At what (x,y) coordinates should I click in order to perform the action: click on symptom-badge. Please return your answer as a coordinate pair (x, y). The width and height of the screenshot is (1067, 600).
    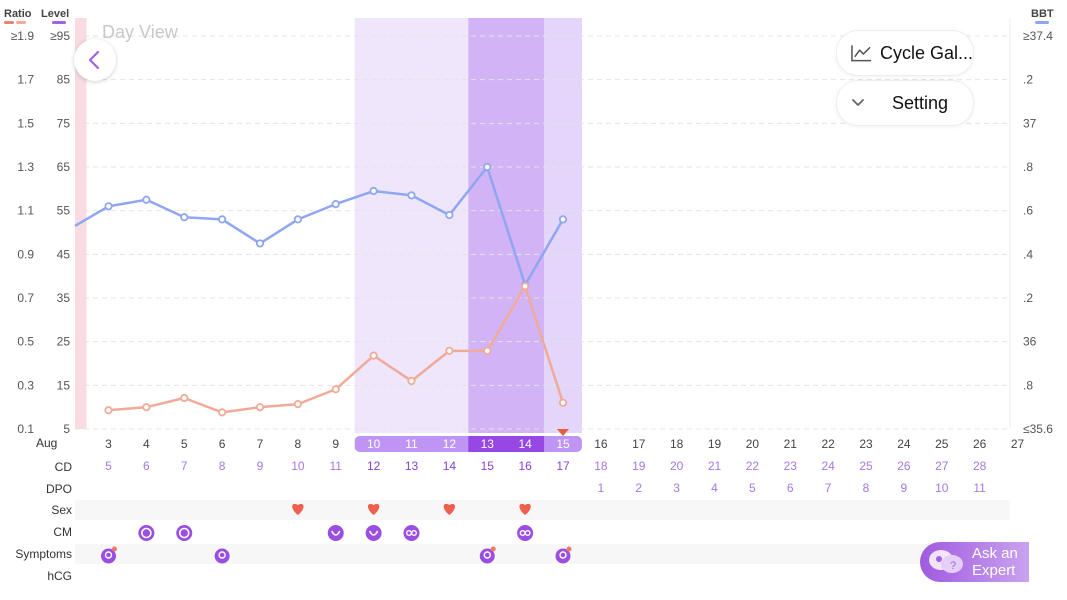
    Looking at the image, I should click on (569, 549).